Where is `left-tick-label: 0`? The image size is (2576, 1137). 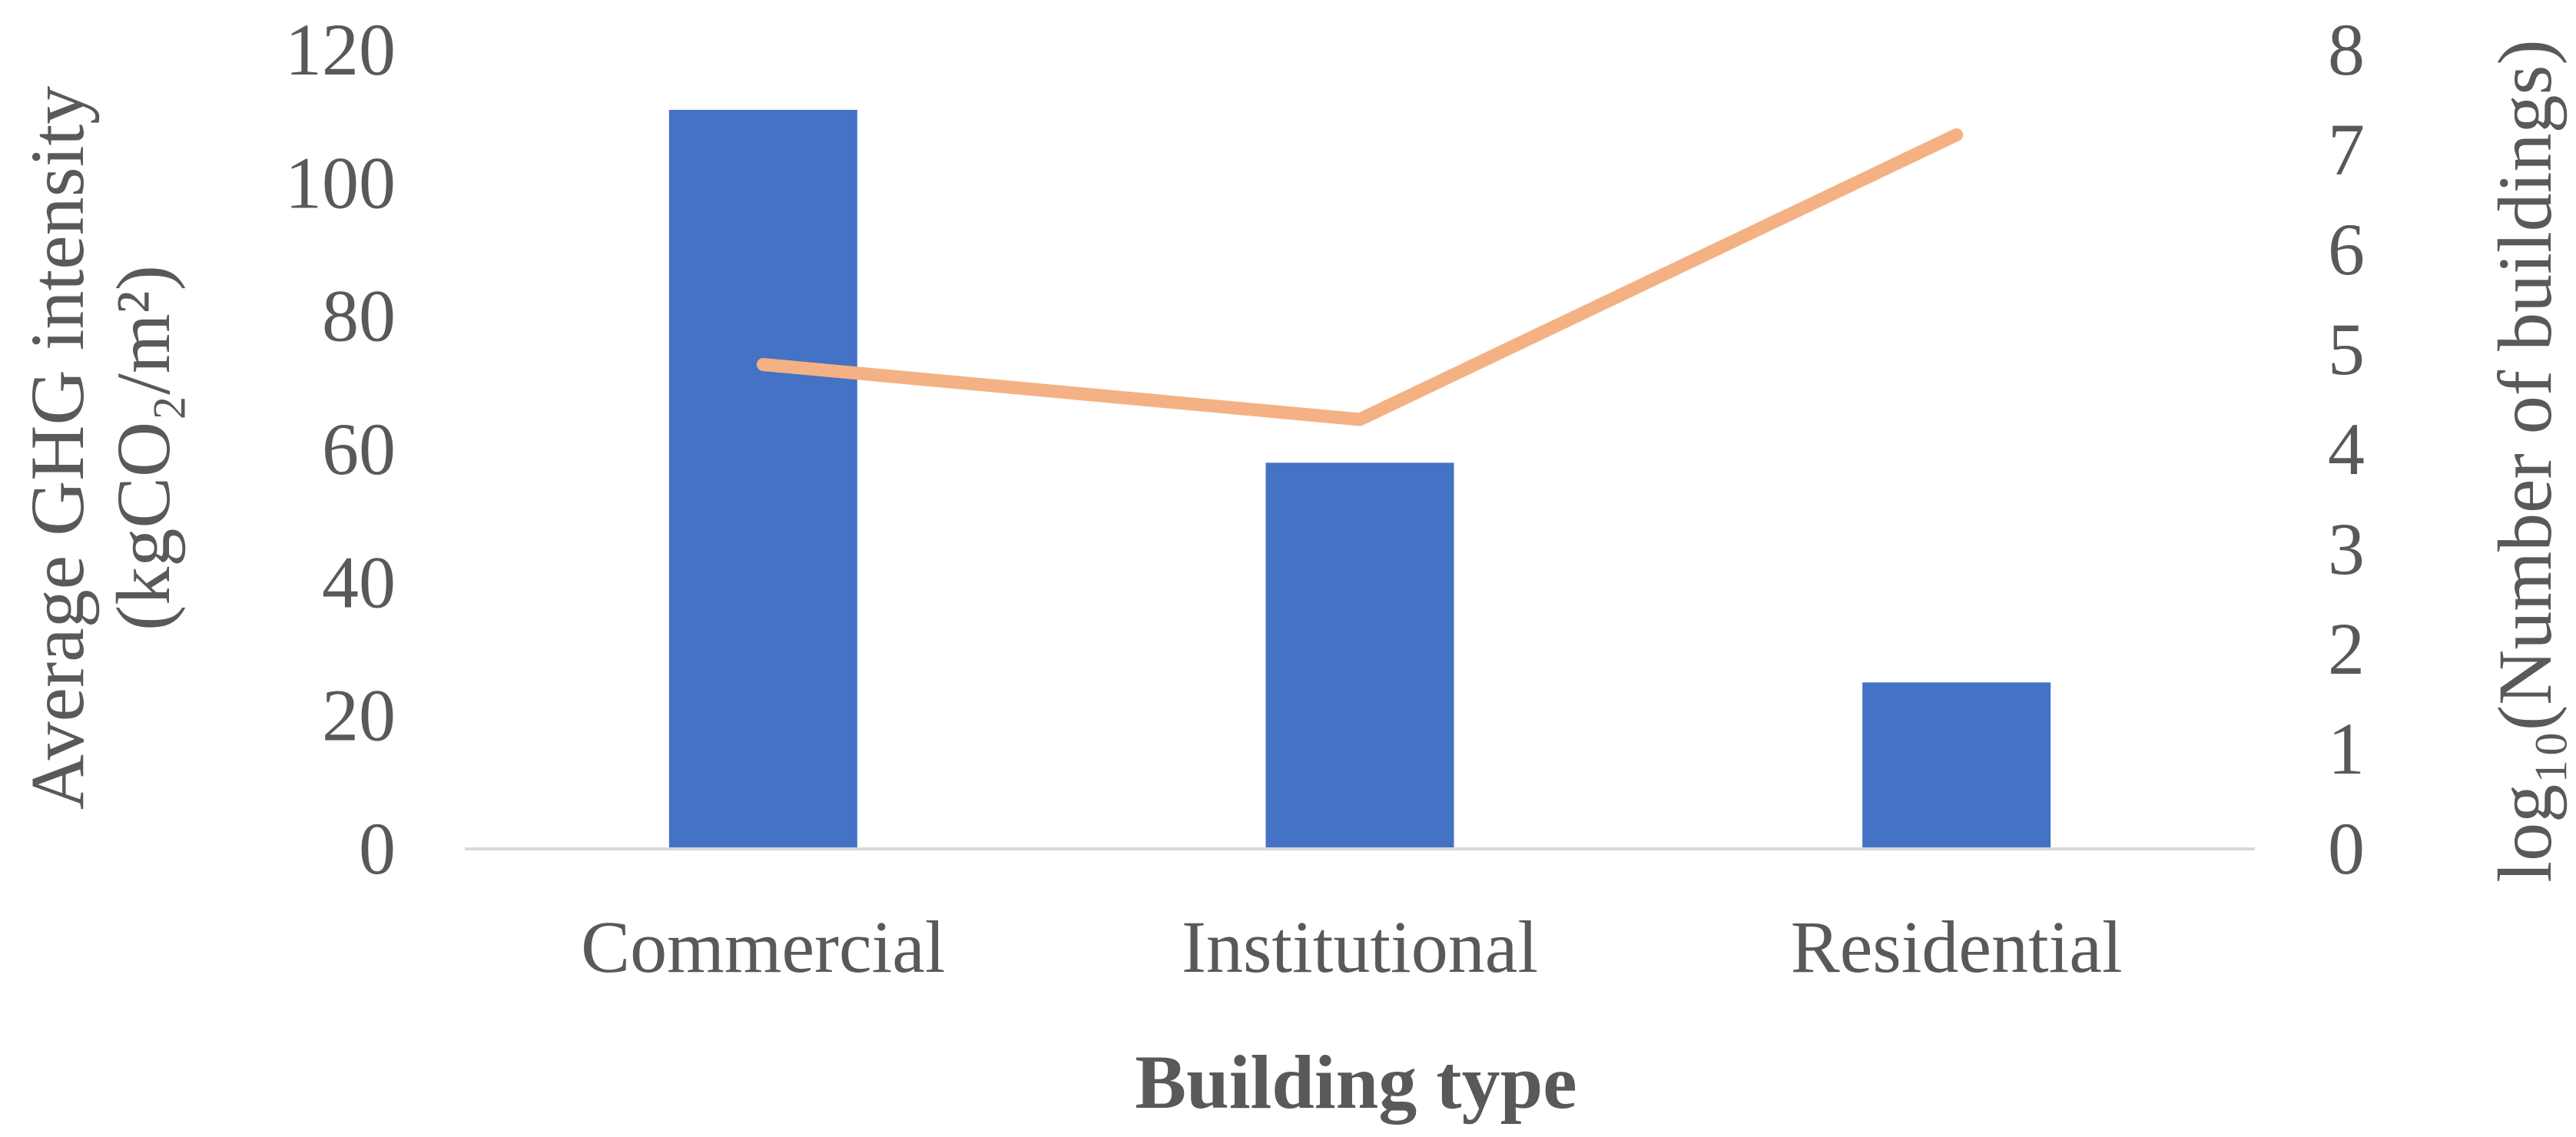
left-tick-label: 0 is located at coordinates (377, 848).